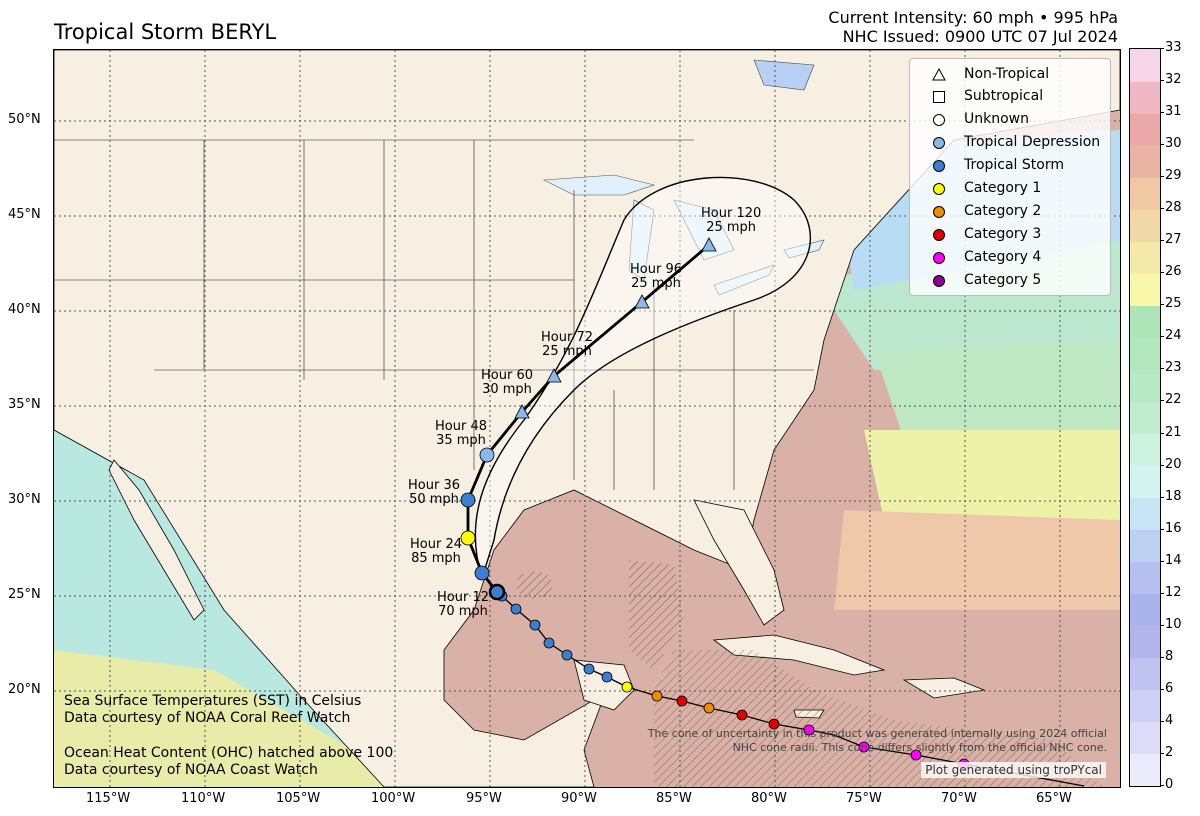 This screenshot has width=1200, height=816. Describe the element at coordinates (674, 798) in the screenshot. I see `longitude-label: 85°W` at that location.